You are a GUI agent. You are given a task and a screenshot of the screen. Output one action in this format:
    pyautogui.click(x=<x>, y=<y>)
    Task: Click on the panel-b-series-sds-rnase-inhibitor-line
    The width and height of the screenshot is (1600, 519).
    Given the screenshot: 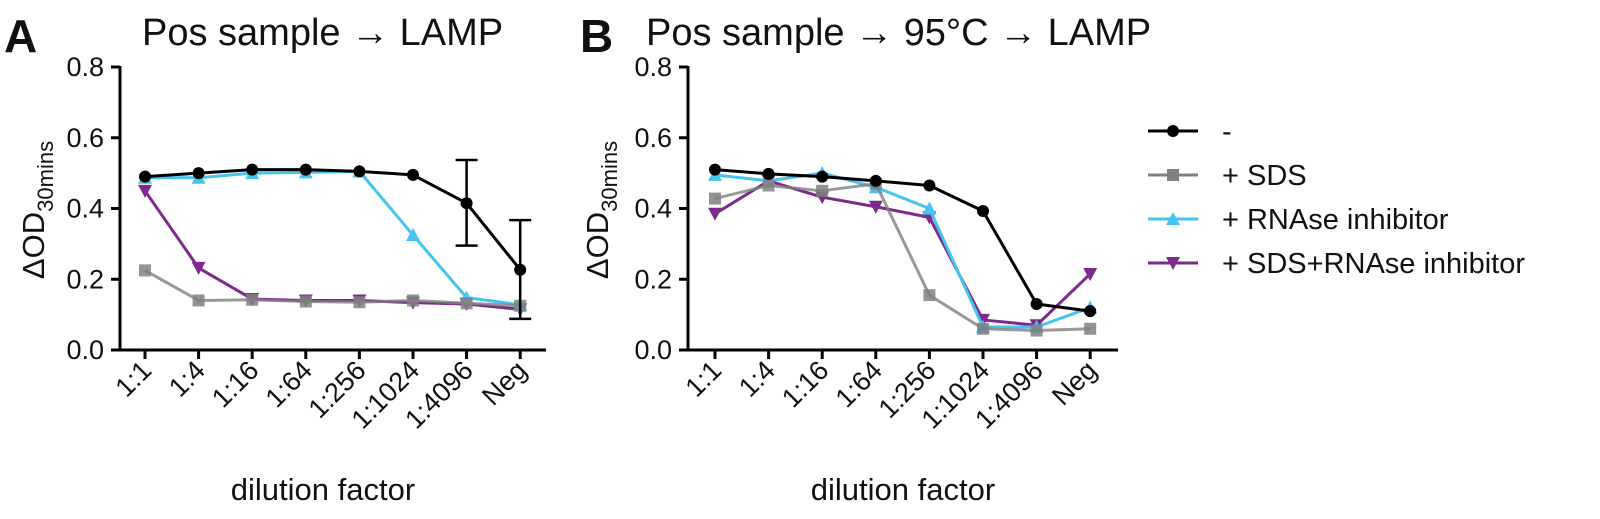 What is the action you would take?
    pyautogui.click(x=903, y=253)
    